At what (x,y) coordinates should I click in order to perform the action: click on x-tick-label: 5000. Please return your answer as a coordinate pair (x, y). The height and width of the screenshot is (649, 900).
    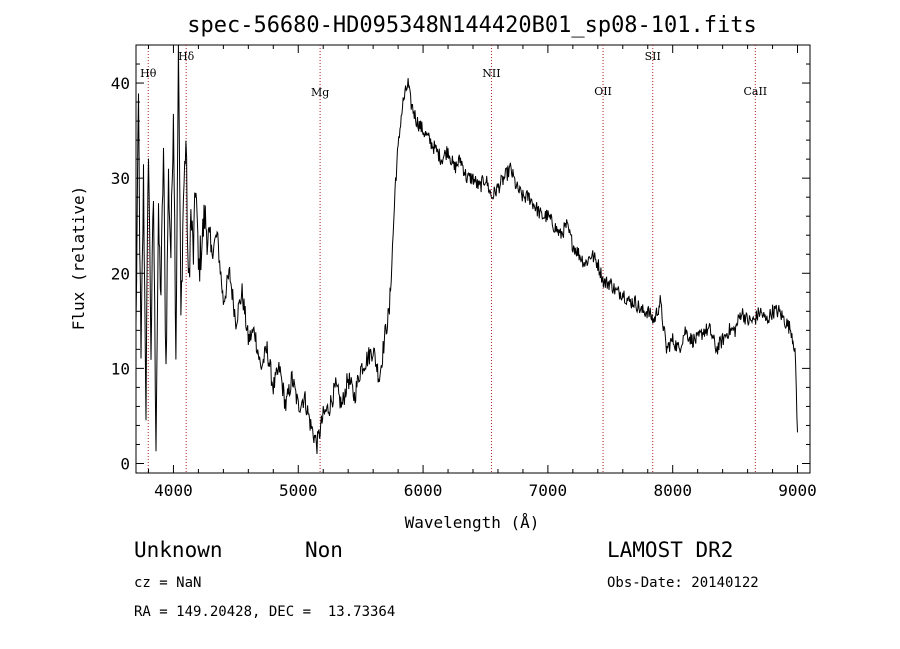
    Looking at the image, I should click on (298, 490).